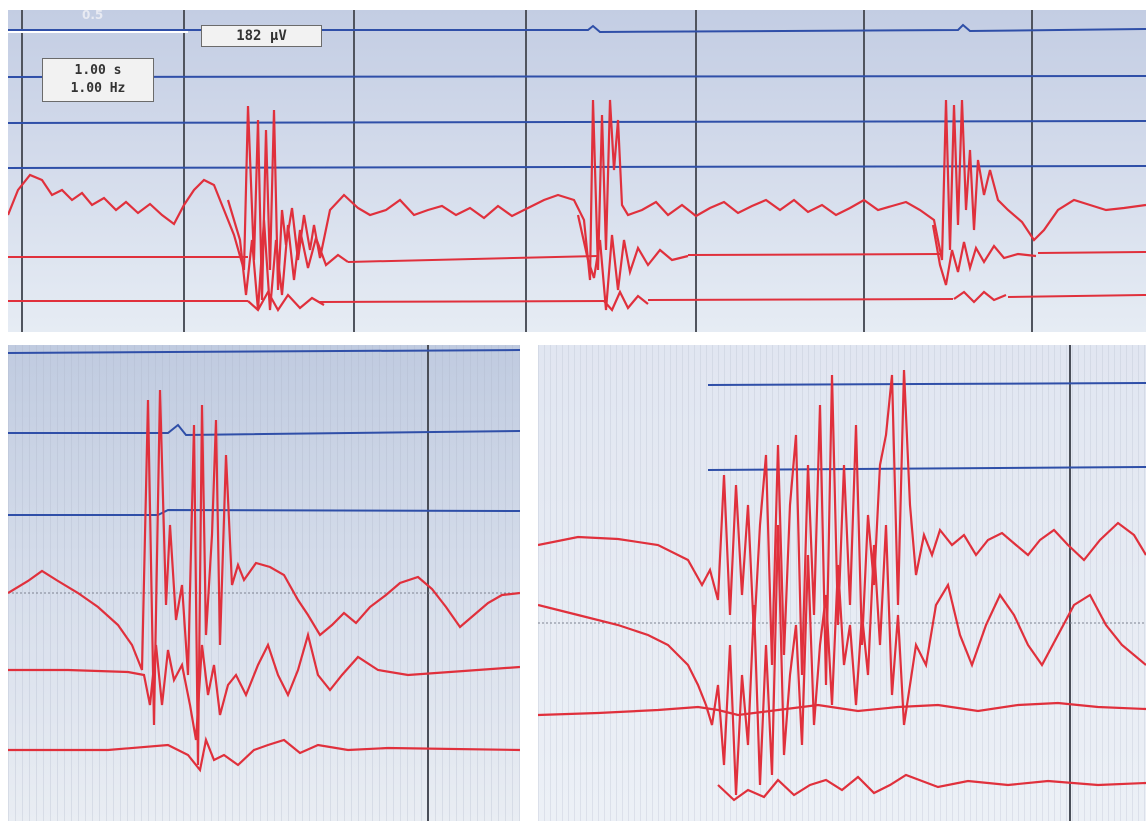 The height and width of the screenshot is (821, 1146). I want to click on amplitude-scale-label: 182 µV, so click(261, 36).